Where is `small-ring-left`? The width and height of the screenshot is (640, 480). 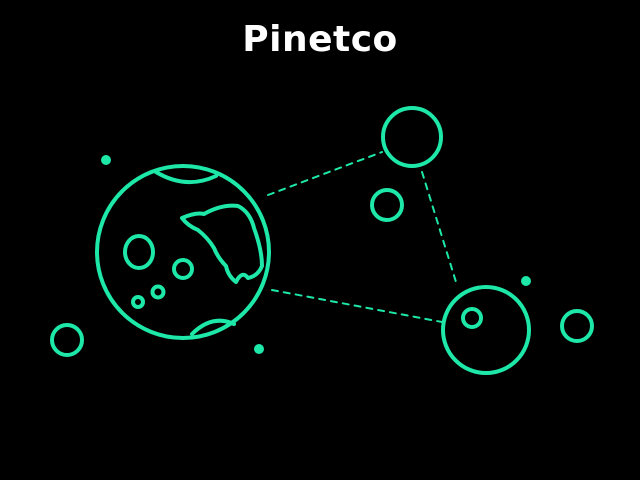 small-ring-left is located at coordinates (67, 340).